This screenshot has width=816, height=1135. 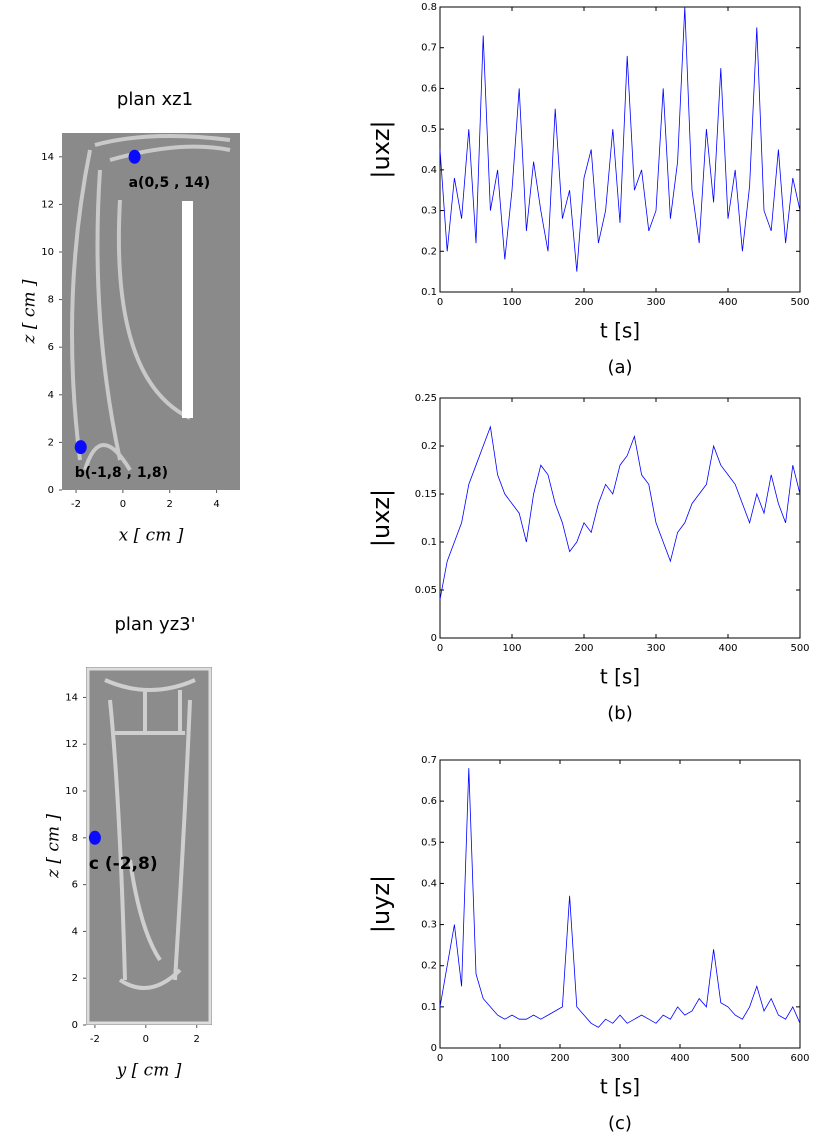 I want to click on x-axis-label: x [ cm ], so click(x=151, y=536).